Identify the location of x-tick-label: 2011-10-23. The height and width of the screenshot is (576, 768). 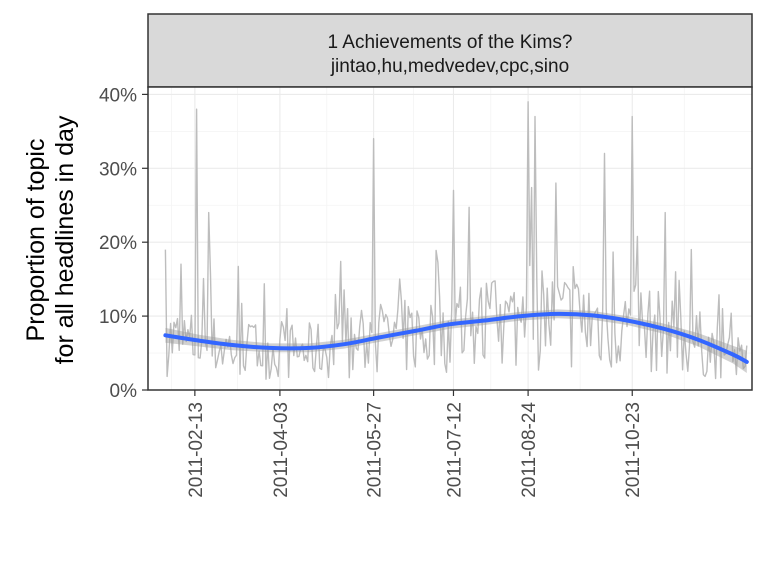
(633, 450).